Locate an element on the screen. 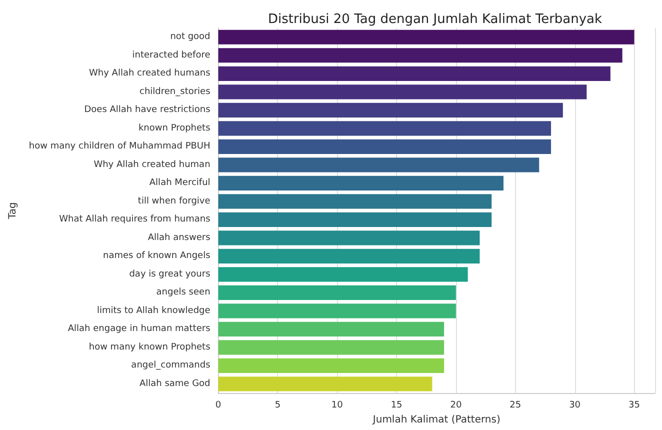 This screenshot has width=662, height=430. y-tick-label: day is great yours is located at coordinates (170, 274).